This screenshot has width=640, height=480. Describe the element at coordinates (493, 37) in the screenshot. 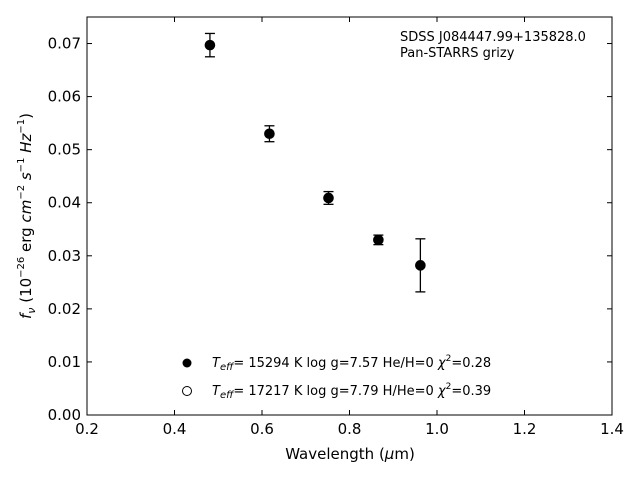

I see `object-name-annotation: SDSS J084447.99+135828.0` at that location.